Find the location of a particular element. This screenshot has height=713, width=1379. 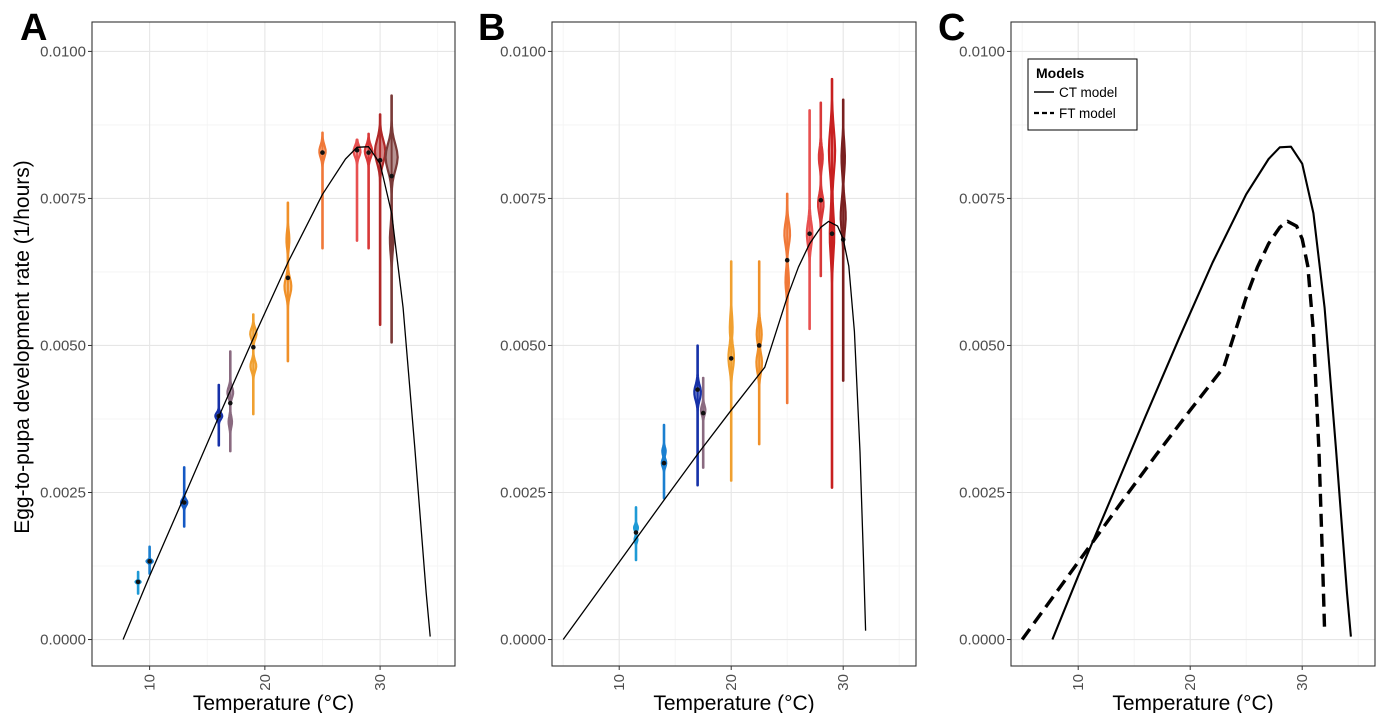

y-axis-title: Egg-to-pupa development rate (1/hours) is located at coordinates (22, 347).